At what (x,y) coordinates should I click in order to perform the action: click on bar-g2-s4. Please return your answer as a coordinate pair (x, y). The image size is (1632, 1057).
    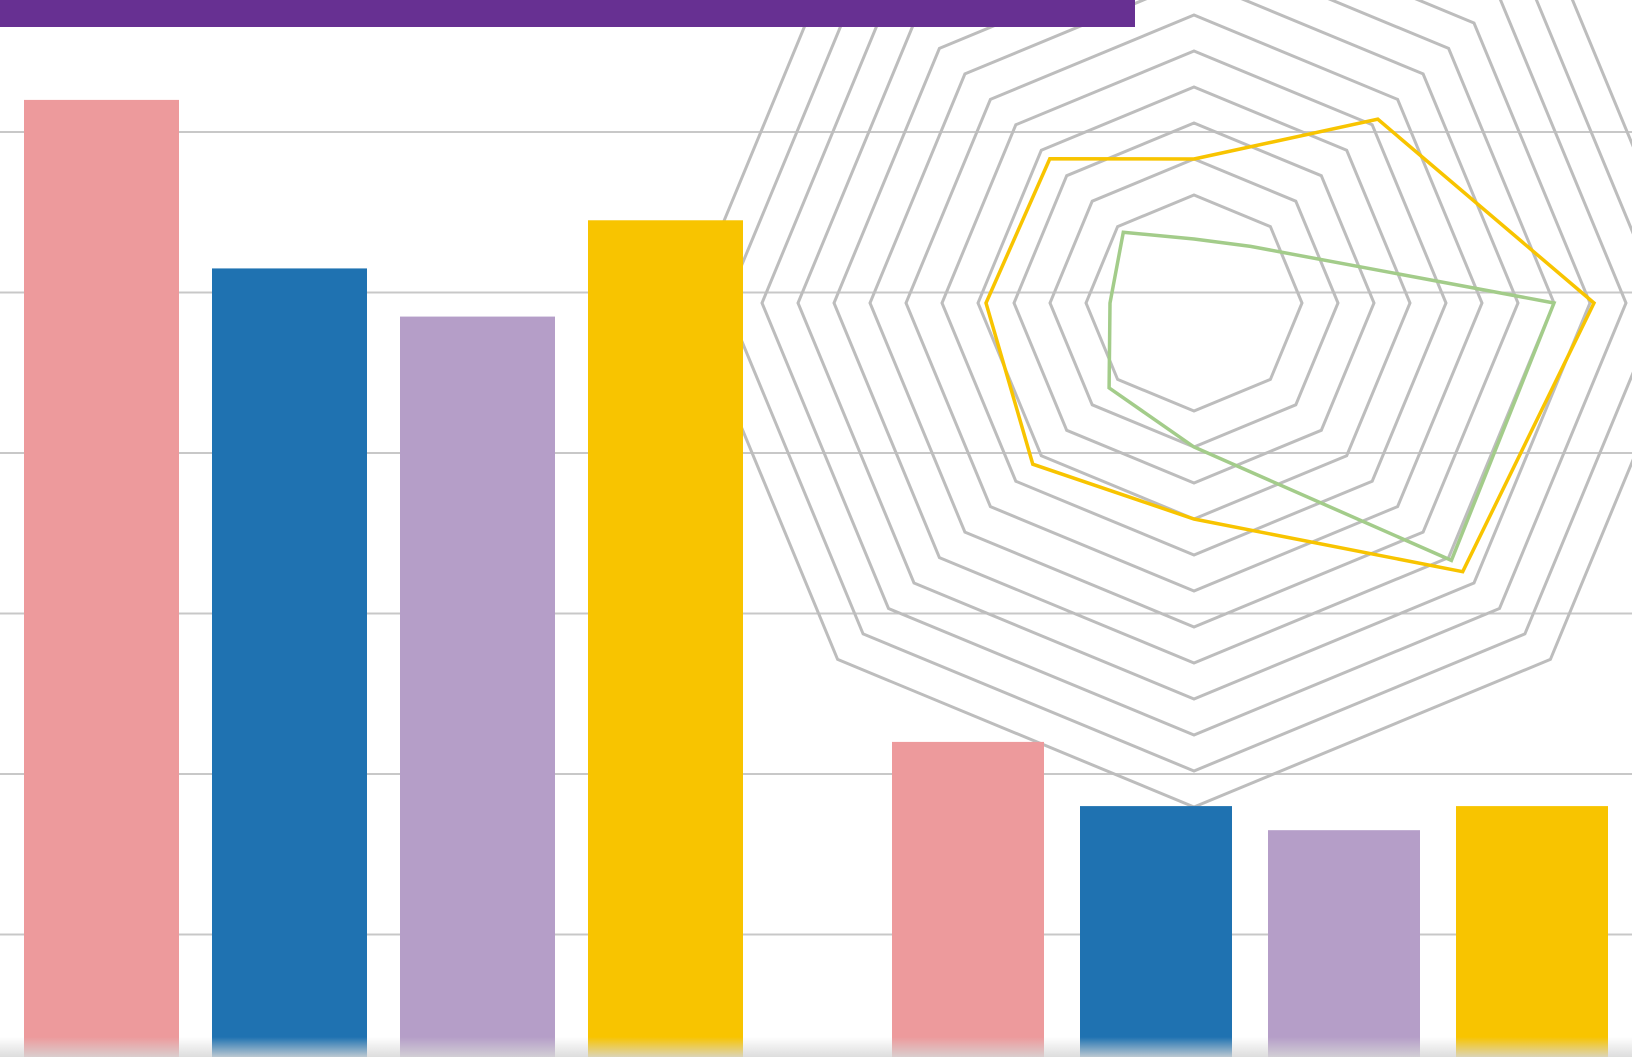
    Looking at the image, I should click on (1532, 931).